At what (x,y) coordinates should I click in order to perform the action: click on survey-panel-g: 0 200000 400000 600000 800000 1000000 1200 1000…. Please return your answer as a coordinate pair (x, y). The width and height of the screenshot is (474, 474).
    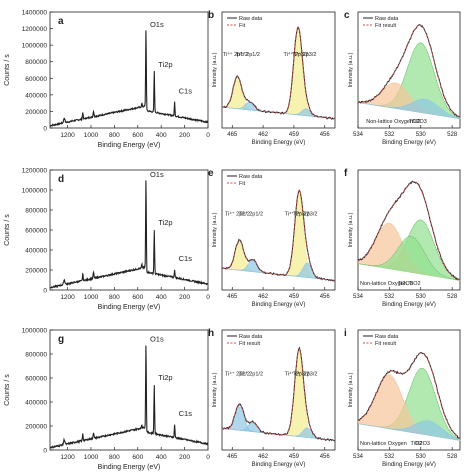
    Looking at the image, I should click on (107, 400).